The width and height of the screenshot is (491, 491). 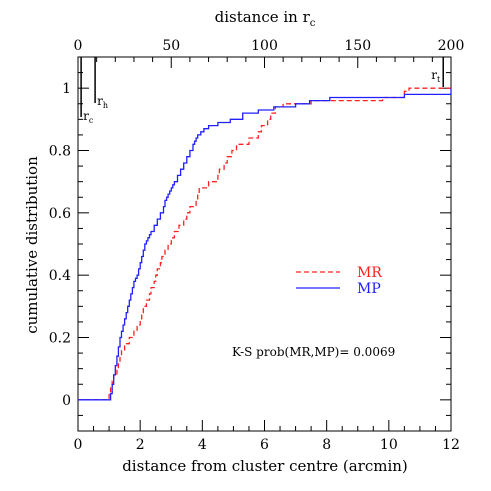 I want to click on x-tick-label: 0, so click(x=78, y=445).